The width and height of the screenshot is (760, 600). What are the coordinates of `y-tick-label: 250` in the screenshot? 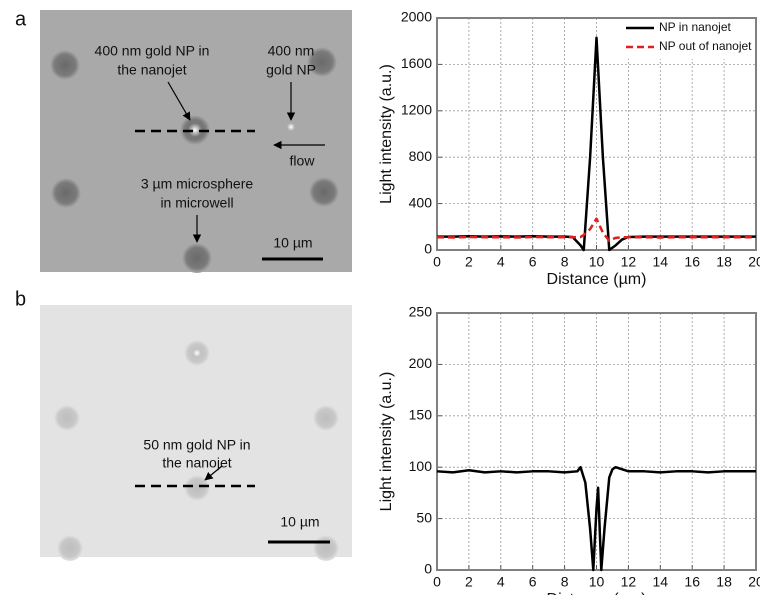 It's located at (421, 312).